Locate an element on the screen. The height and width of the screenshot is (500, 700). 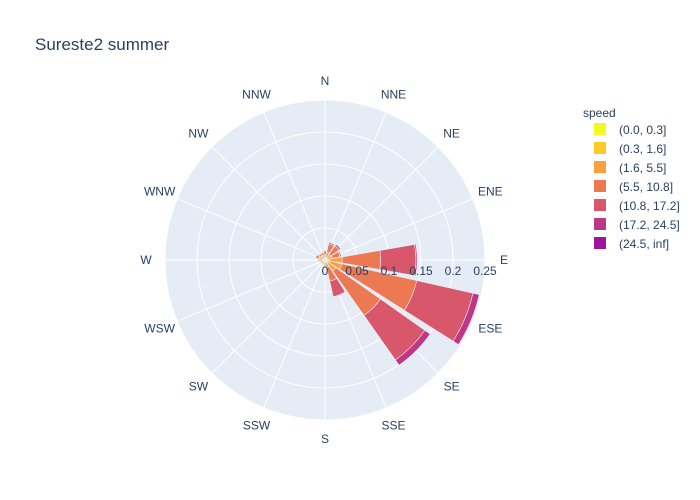
legend-item: (24.5, inf] is located at coordinates (631, 244).